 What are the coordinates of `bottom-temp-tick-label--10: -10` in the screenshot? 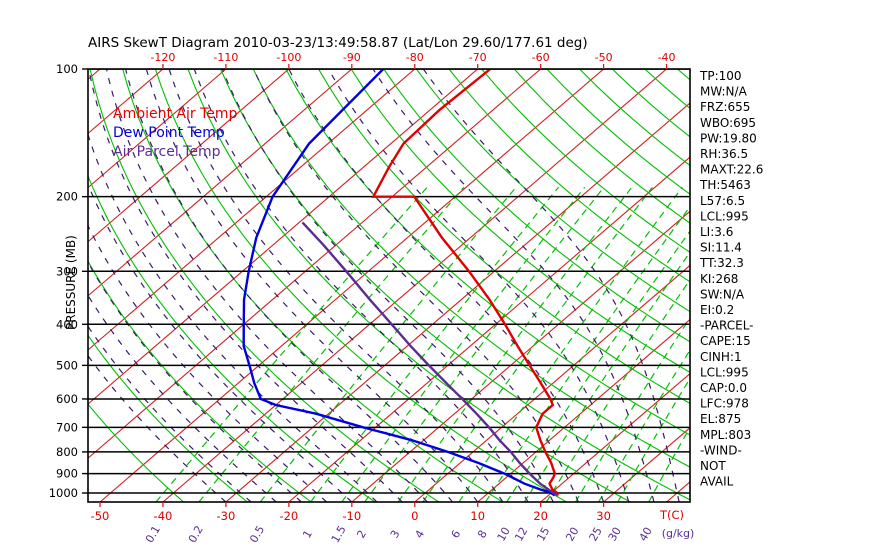 It's located at (351, 516).